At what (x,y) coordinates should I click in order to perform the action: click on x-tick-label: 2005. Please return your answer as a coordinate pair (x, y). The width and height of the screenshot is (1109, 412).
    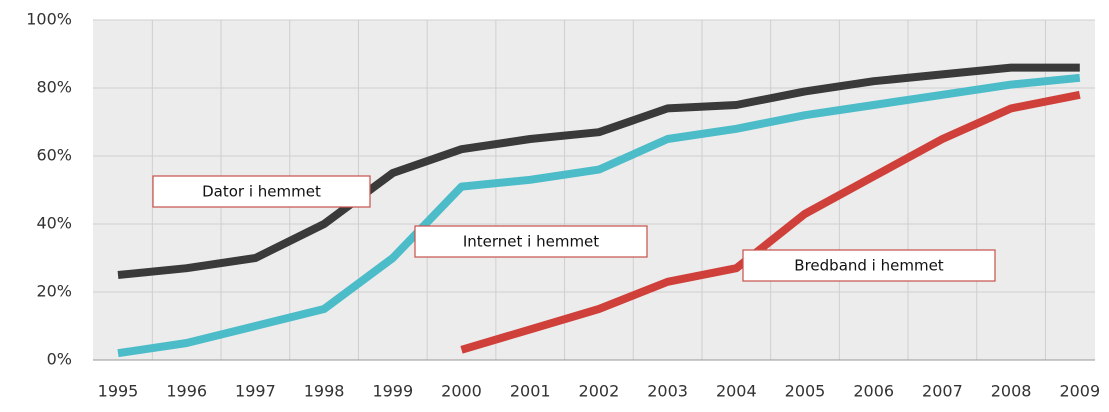
    Looking at the image, I should click on (805, 391).